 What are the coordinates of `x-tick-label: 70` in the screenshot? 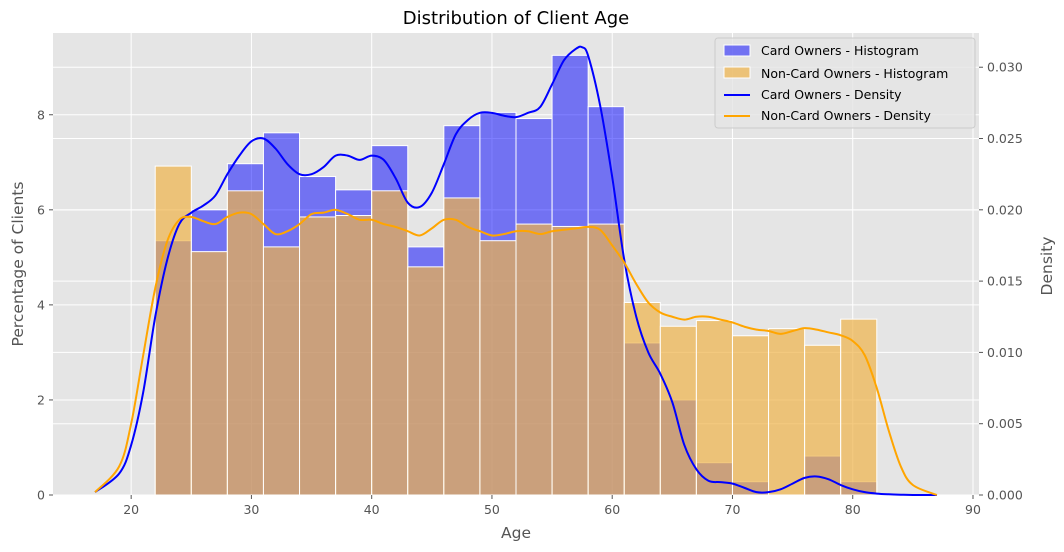 It's located at (733, 509).